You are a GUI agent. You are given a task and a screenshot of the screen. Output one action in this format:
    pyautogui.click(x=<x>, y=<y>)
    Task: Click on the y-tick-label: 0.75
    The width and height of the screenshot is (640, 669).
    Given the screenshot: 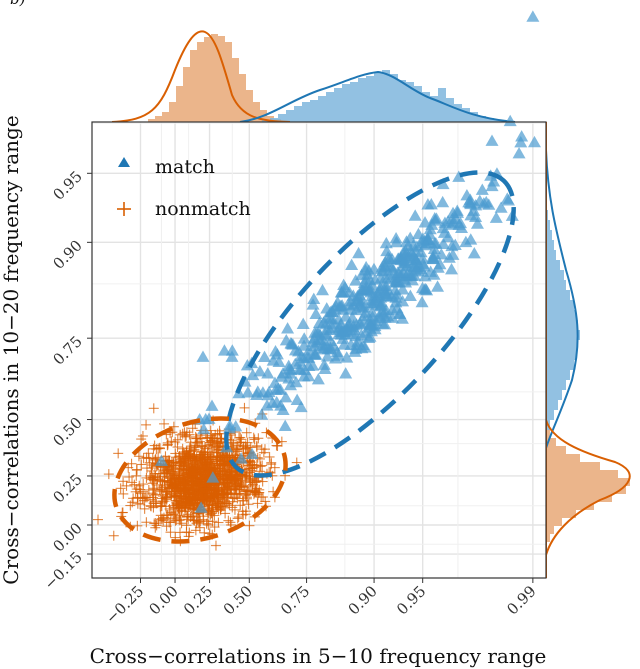 What is the action you would take?
    pyautogui.click(x=67, y=350)
    